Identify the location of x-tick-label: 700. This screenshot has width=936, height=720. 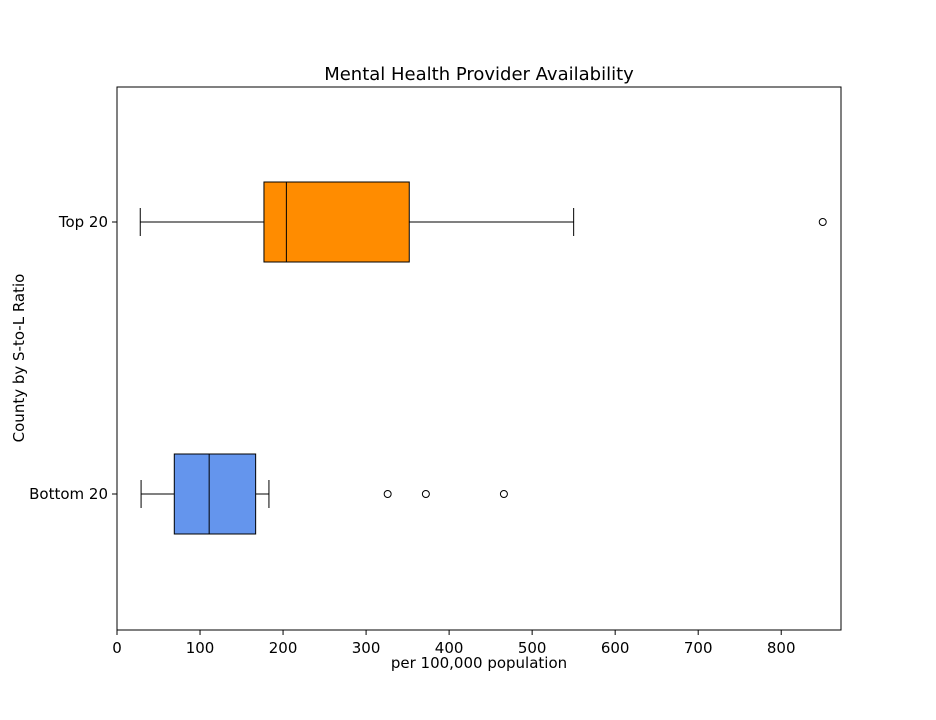
(698, 648).